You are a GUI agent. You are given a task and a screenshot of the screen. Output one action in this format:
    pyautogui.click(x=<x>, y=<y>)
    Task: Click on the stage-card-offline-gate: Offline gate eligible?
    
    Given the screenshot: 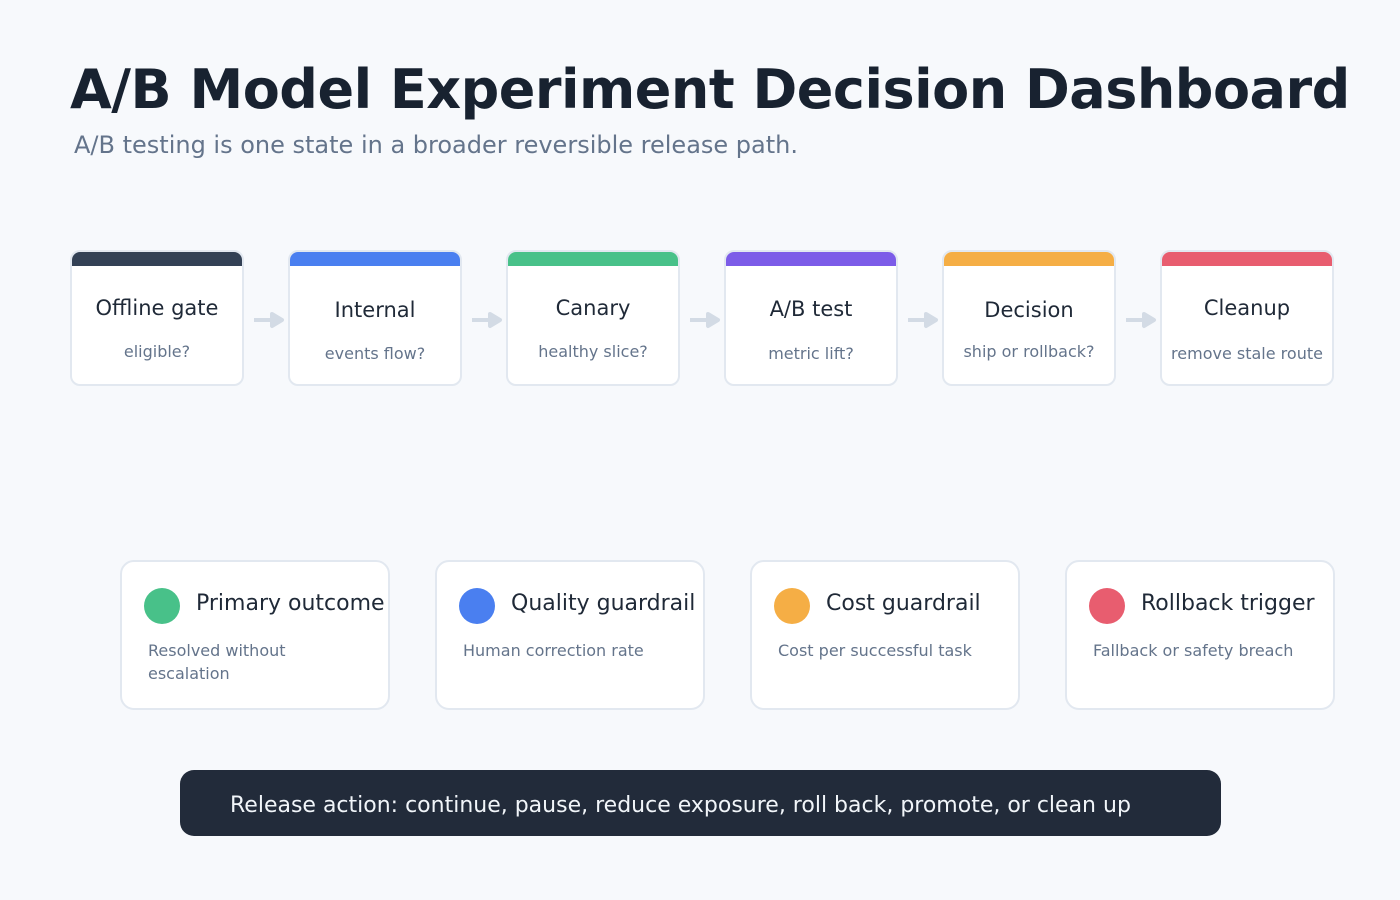 What is the action you would take?
    pyautogui.click(x=157, y=318)
    